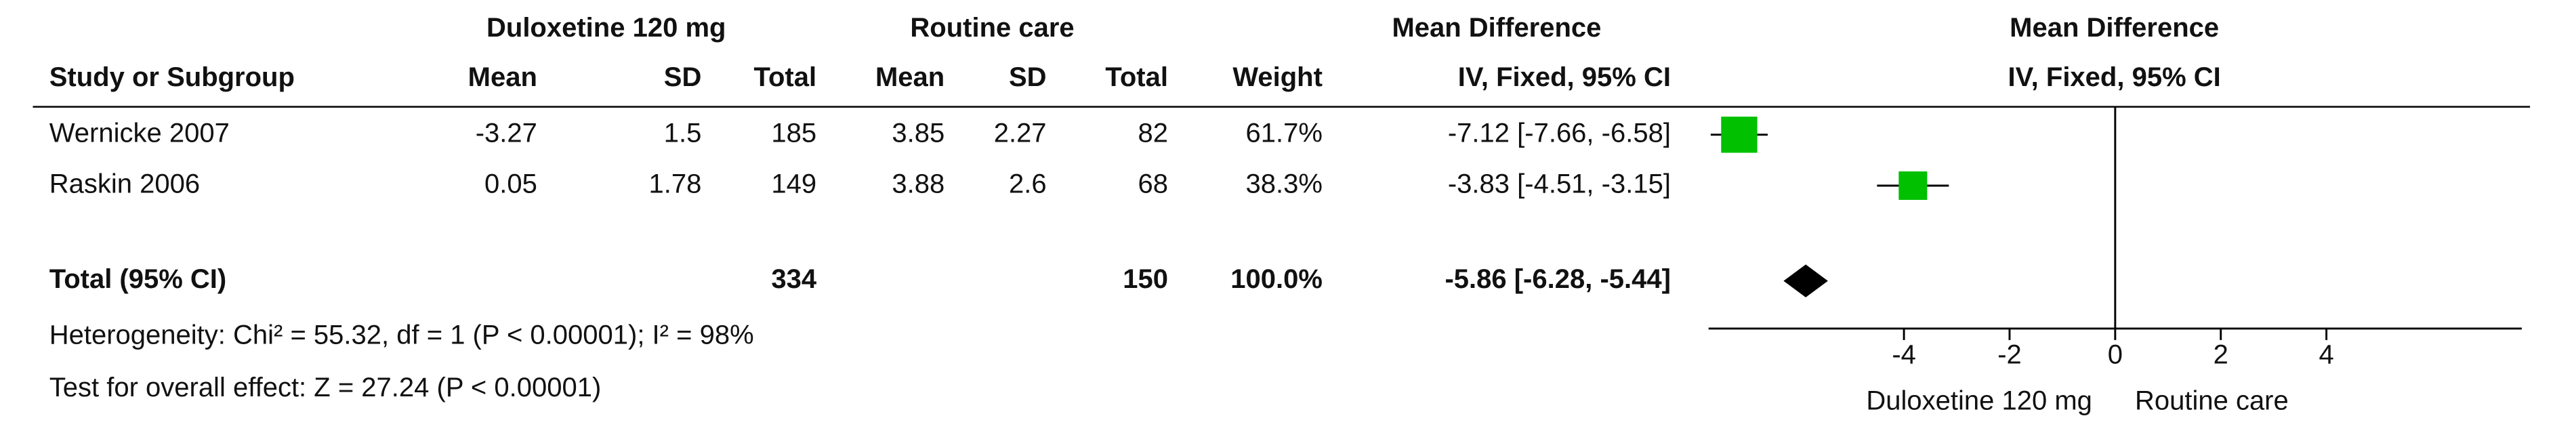  What do you see at coordinates (1276, 279) in the screenshot?
I see `total-cell: 100.0%` at bounding box center [1276, 279].